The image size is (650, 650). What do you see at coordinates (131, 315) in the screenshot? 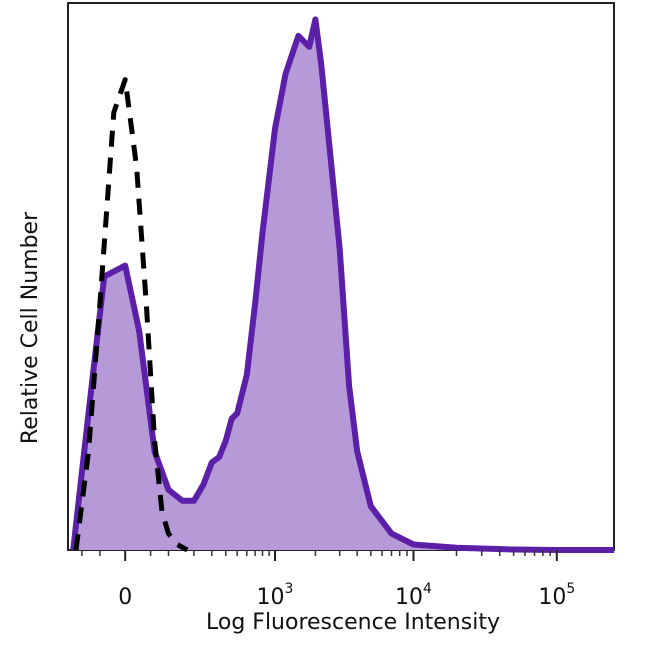
I see `series-0-dashed-line` at bounding box center [131, 315].